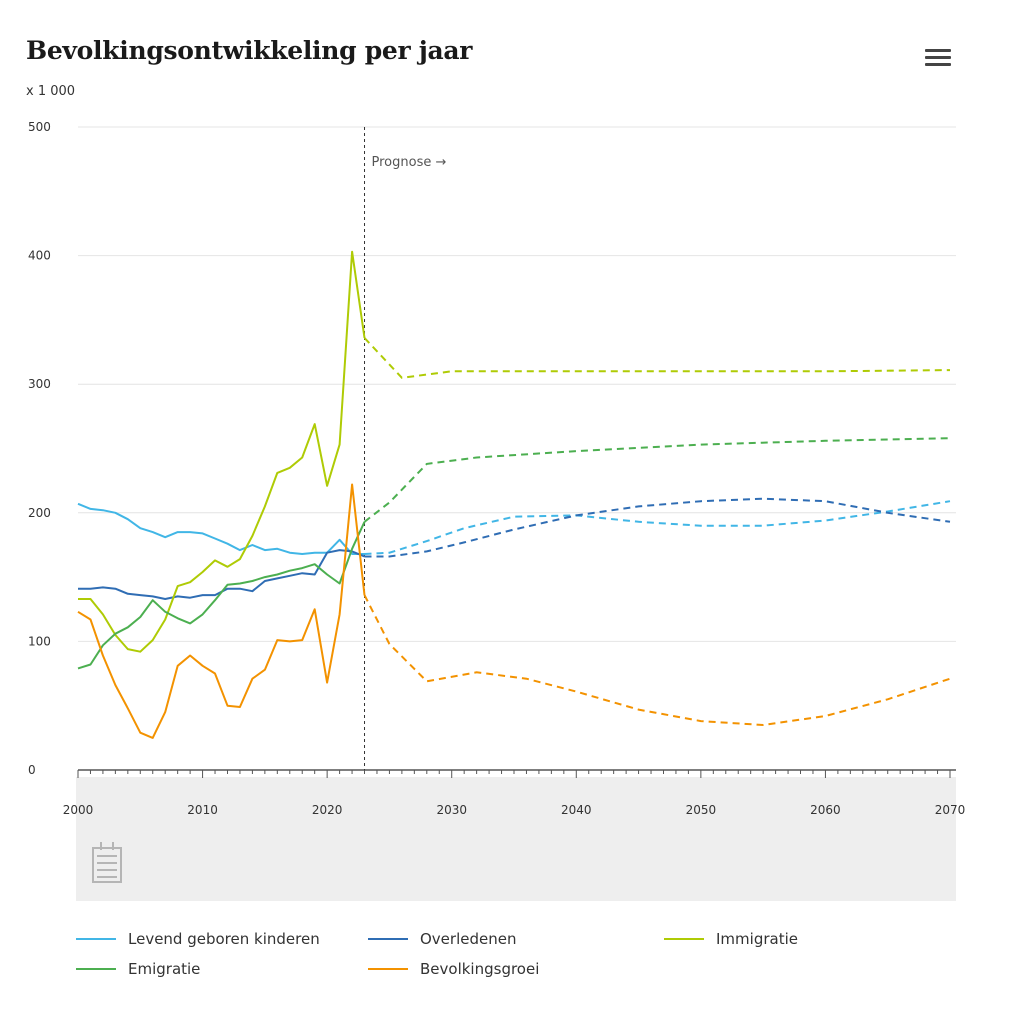 The width and height of the screenshot is (1024, 1024). What do you see at coordinates (657, 480) in the screenshot?
I see `series-forecast-line-emigratie` at bounding box center [657, 480].